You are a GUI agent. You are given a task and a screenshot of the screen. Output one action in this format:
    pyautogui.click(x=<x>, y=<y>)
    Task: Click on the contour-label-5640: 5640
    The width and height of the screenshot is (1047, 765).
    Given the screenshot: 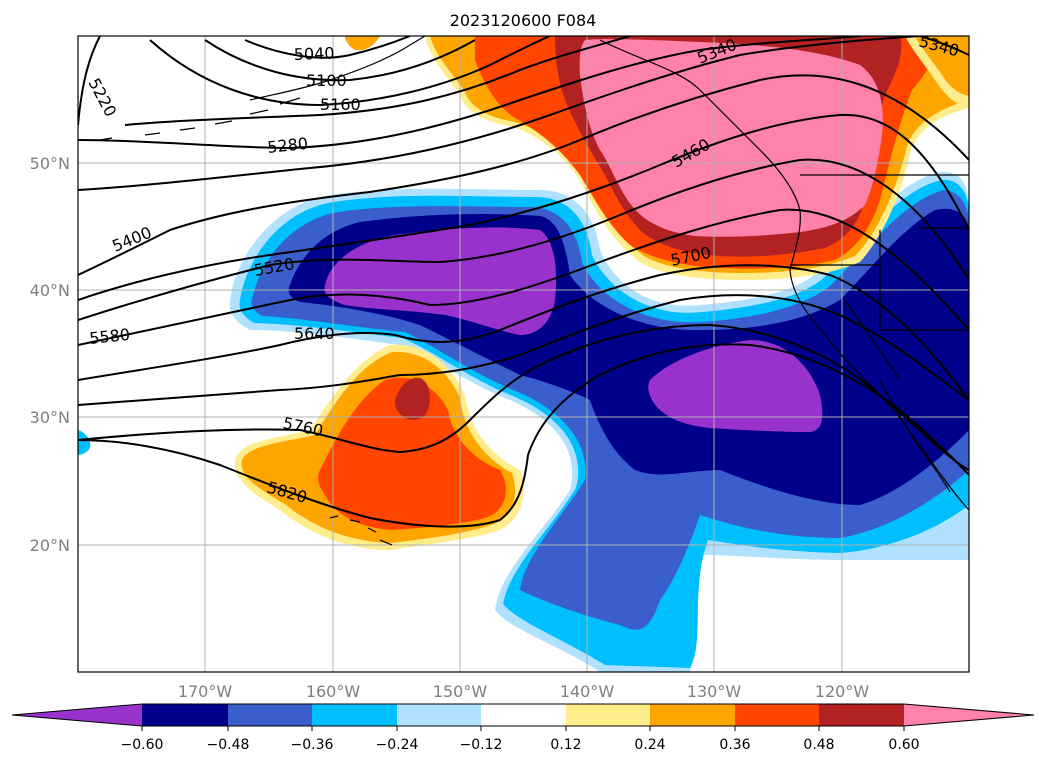 What is the action you would take?
    pyautogui.click(x=314, y=333)
    